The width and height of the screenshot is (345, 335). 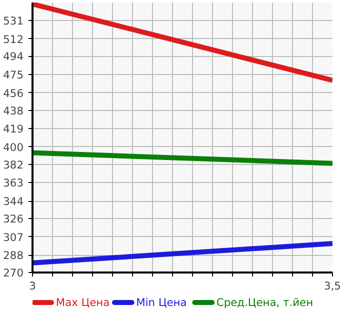 What do you see at coordinates (13, 255) in the screenshot?
I see `y-tick-label: 288` at bounding box center [13, 255].